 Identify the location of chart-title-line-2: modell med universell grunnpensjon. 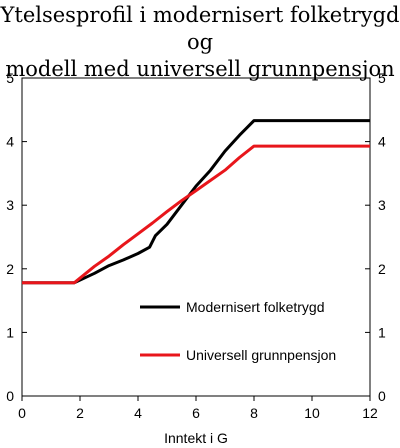
(200, 69).